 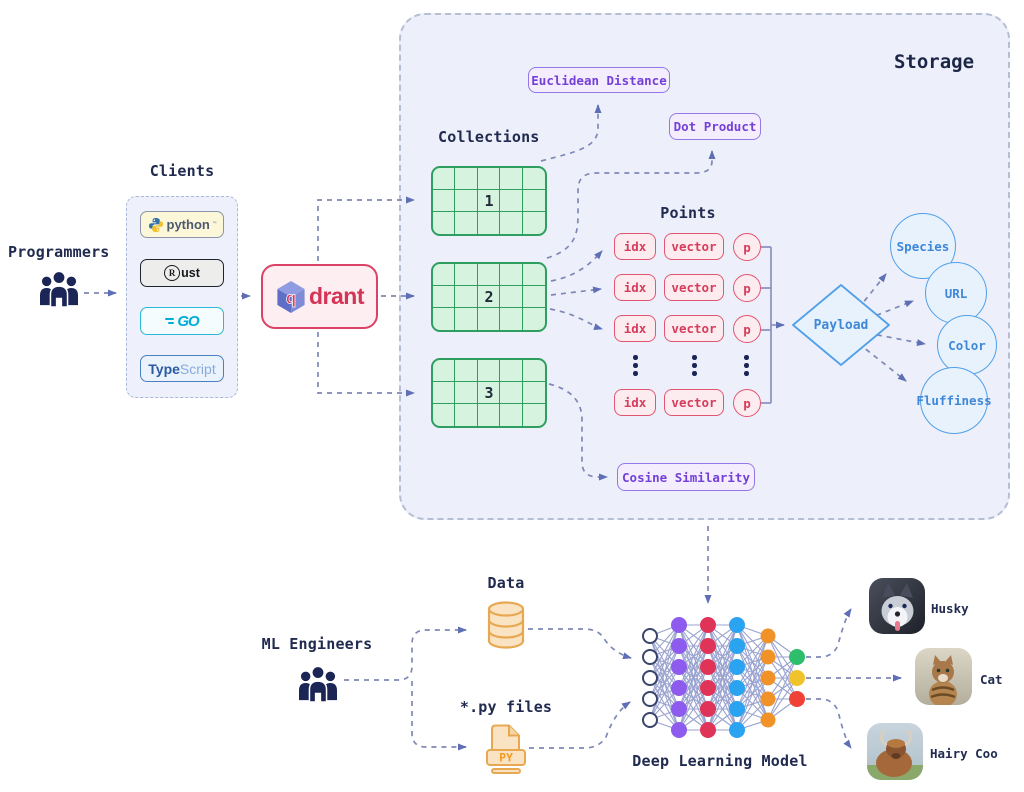 I want to click on python-file-icon: PY, so click(x=506, y=749).